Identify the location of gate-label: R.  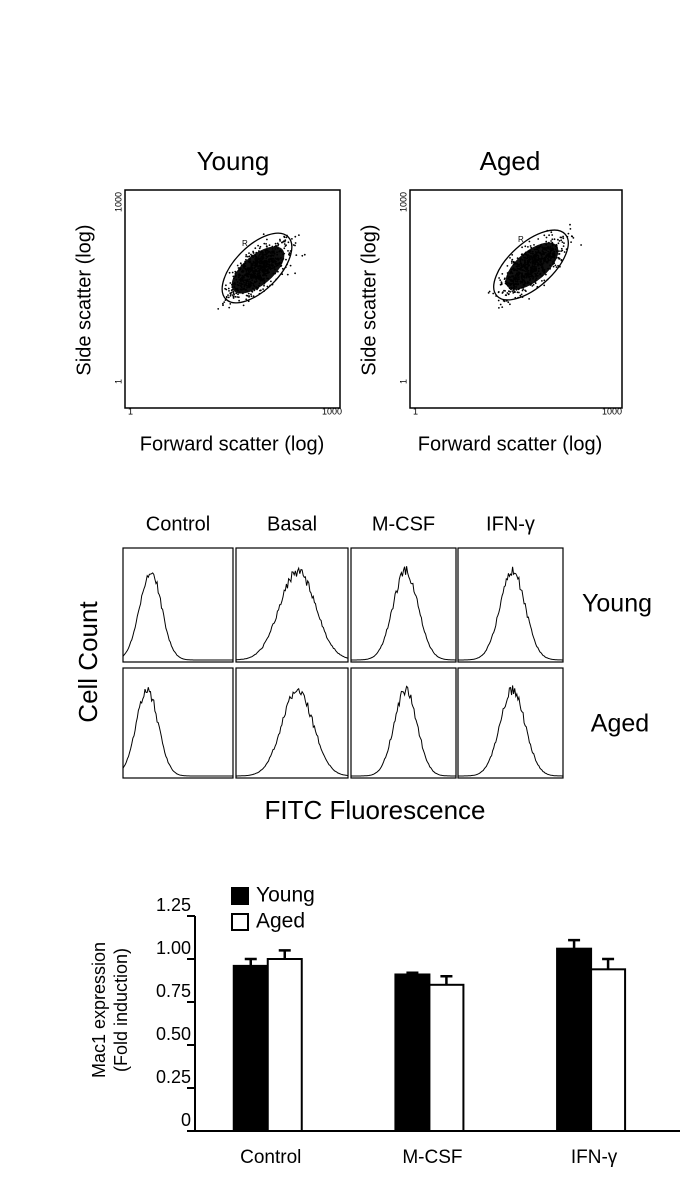
(245, 243).